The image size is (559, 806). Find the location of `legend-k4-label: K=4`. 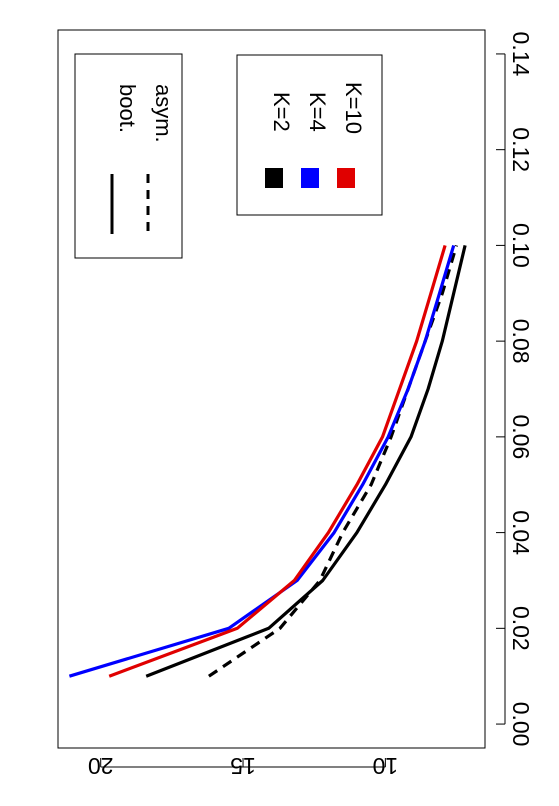

legend-k4-label: K=4 is located at coordinates (317, 112).